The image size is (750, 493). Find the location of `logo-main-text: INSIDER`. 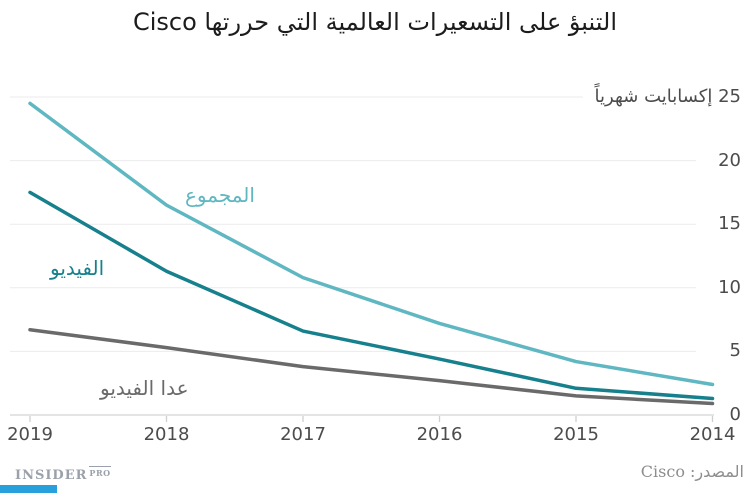

logo-main-text: INSIDER is located at coordinates (51, 475).